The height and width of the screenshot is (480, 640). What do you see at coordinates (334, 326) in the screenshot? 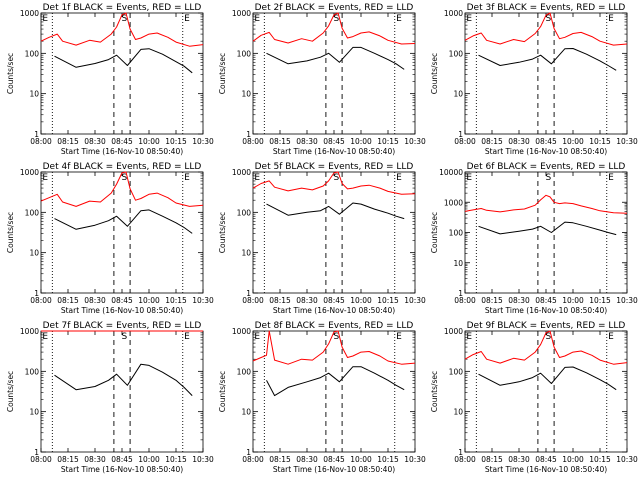
I see `panel-title: Det 8f BLACK = Events, RED = LLD` at bounding box center [334, 326].